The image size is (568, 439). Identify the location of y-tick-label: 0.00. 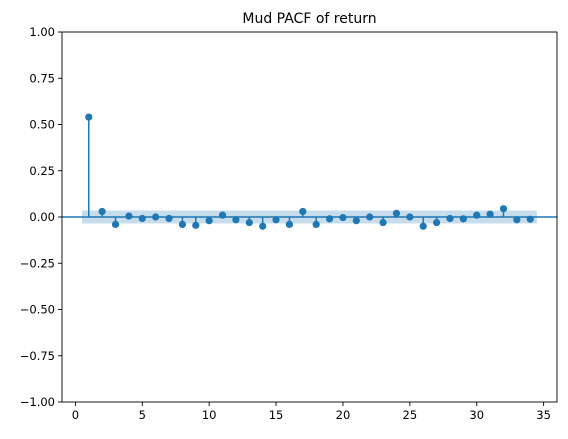
(42, 217).